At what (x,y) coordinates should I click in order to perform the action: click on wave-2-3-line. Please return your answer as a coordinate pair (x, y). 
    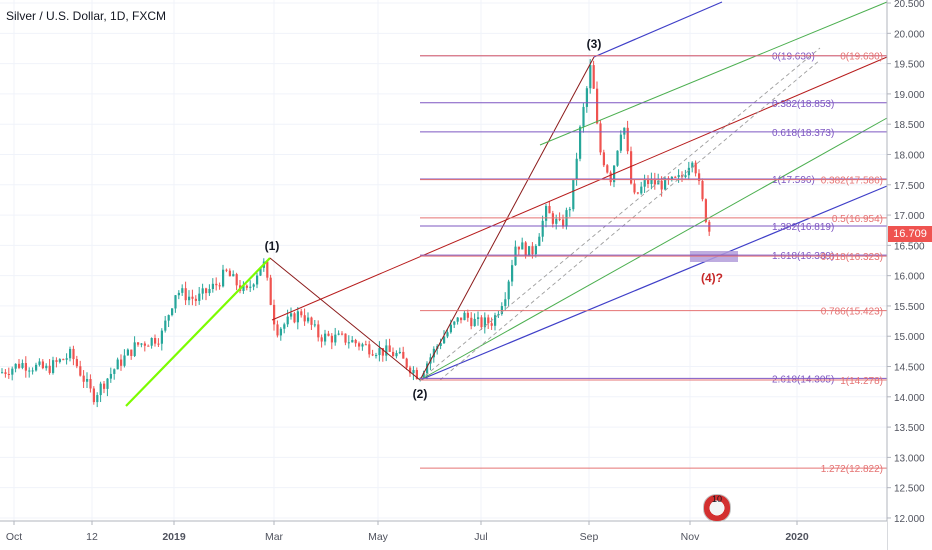
    Looking at the image, I should click on (507, 218).